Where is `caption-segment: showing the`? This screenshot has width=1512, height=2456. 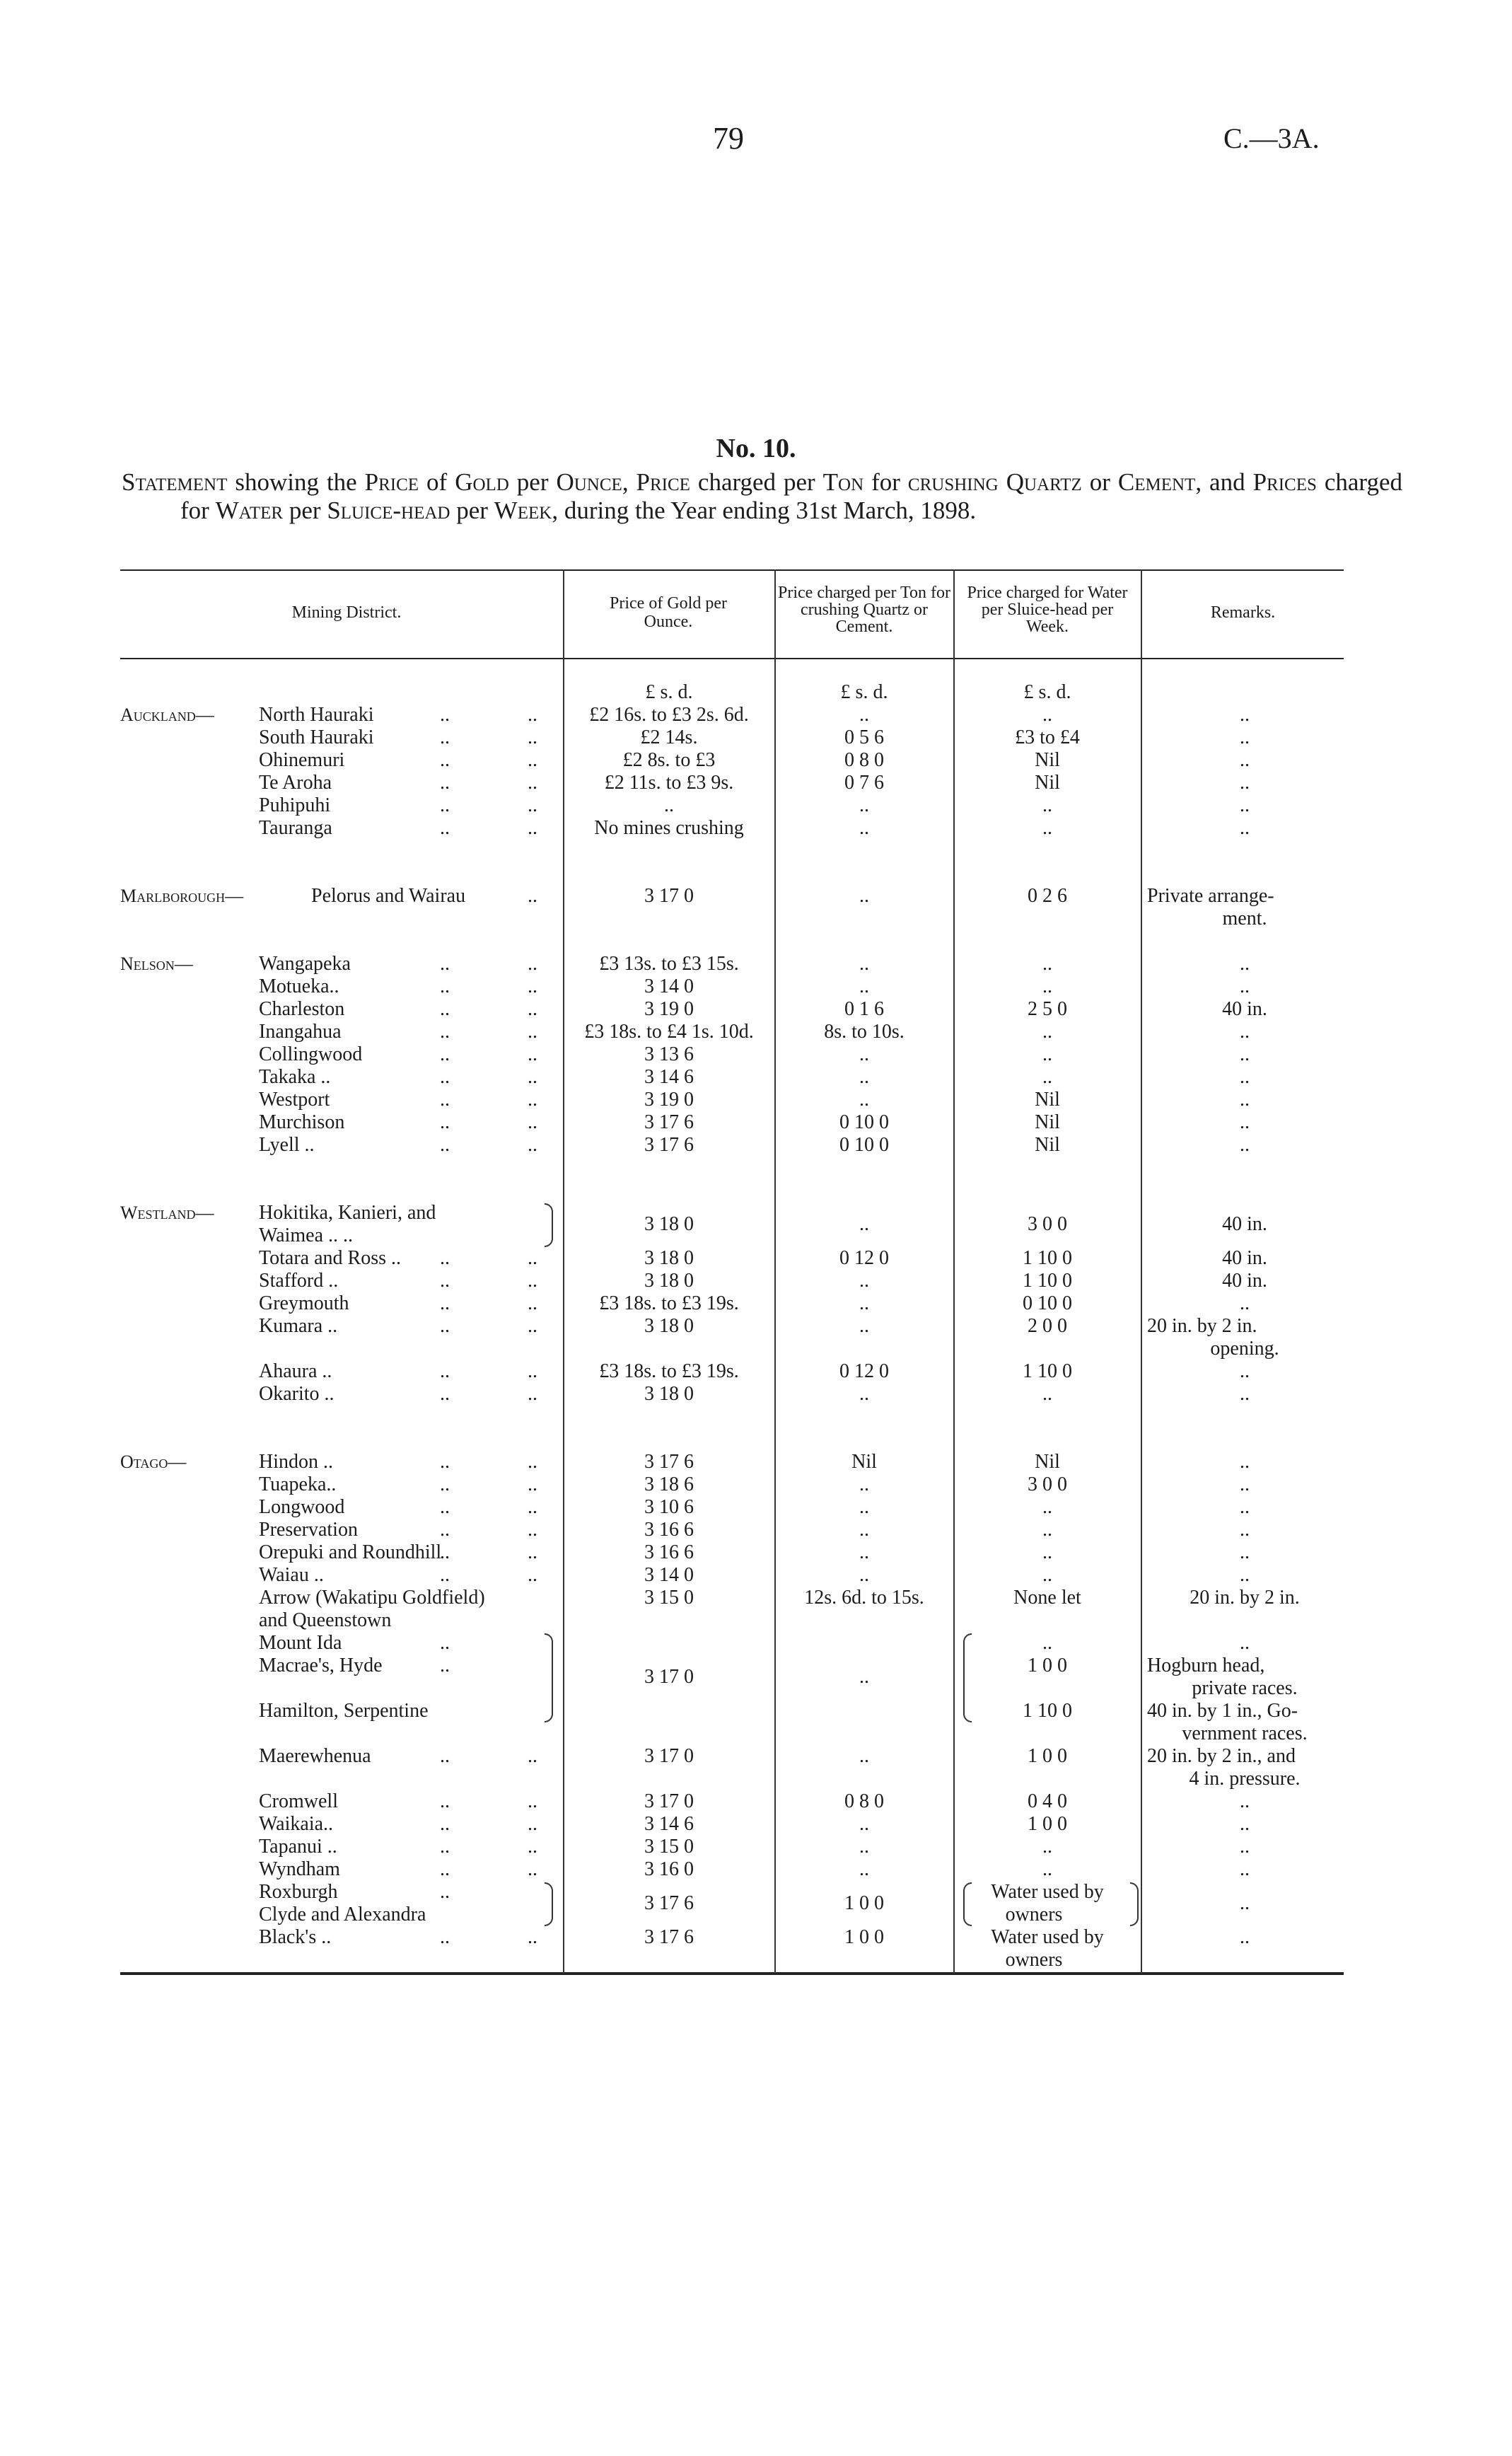 caption-segment: showing the is located at coordinates (296, 482).